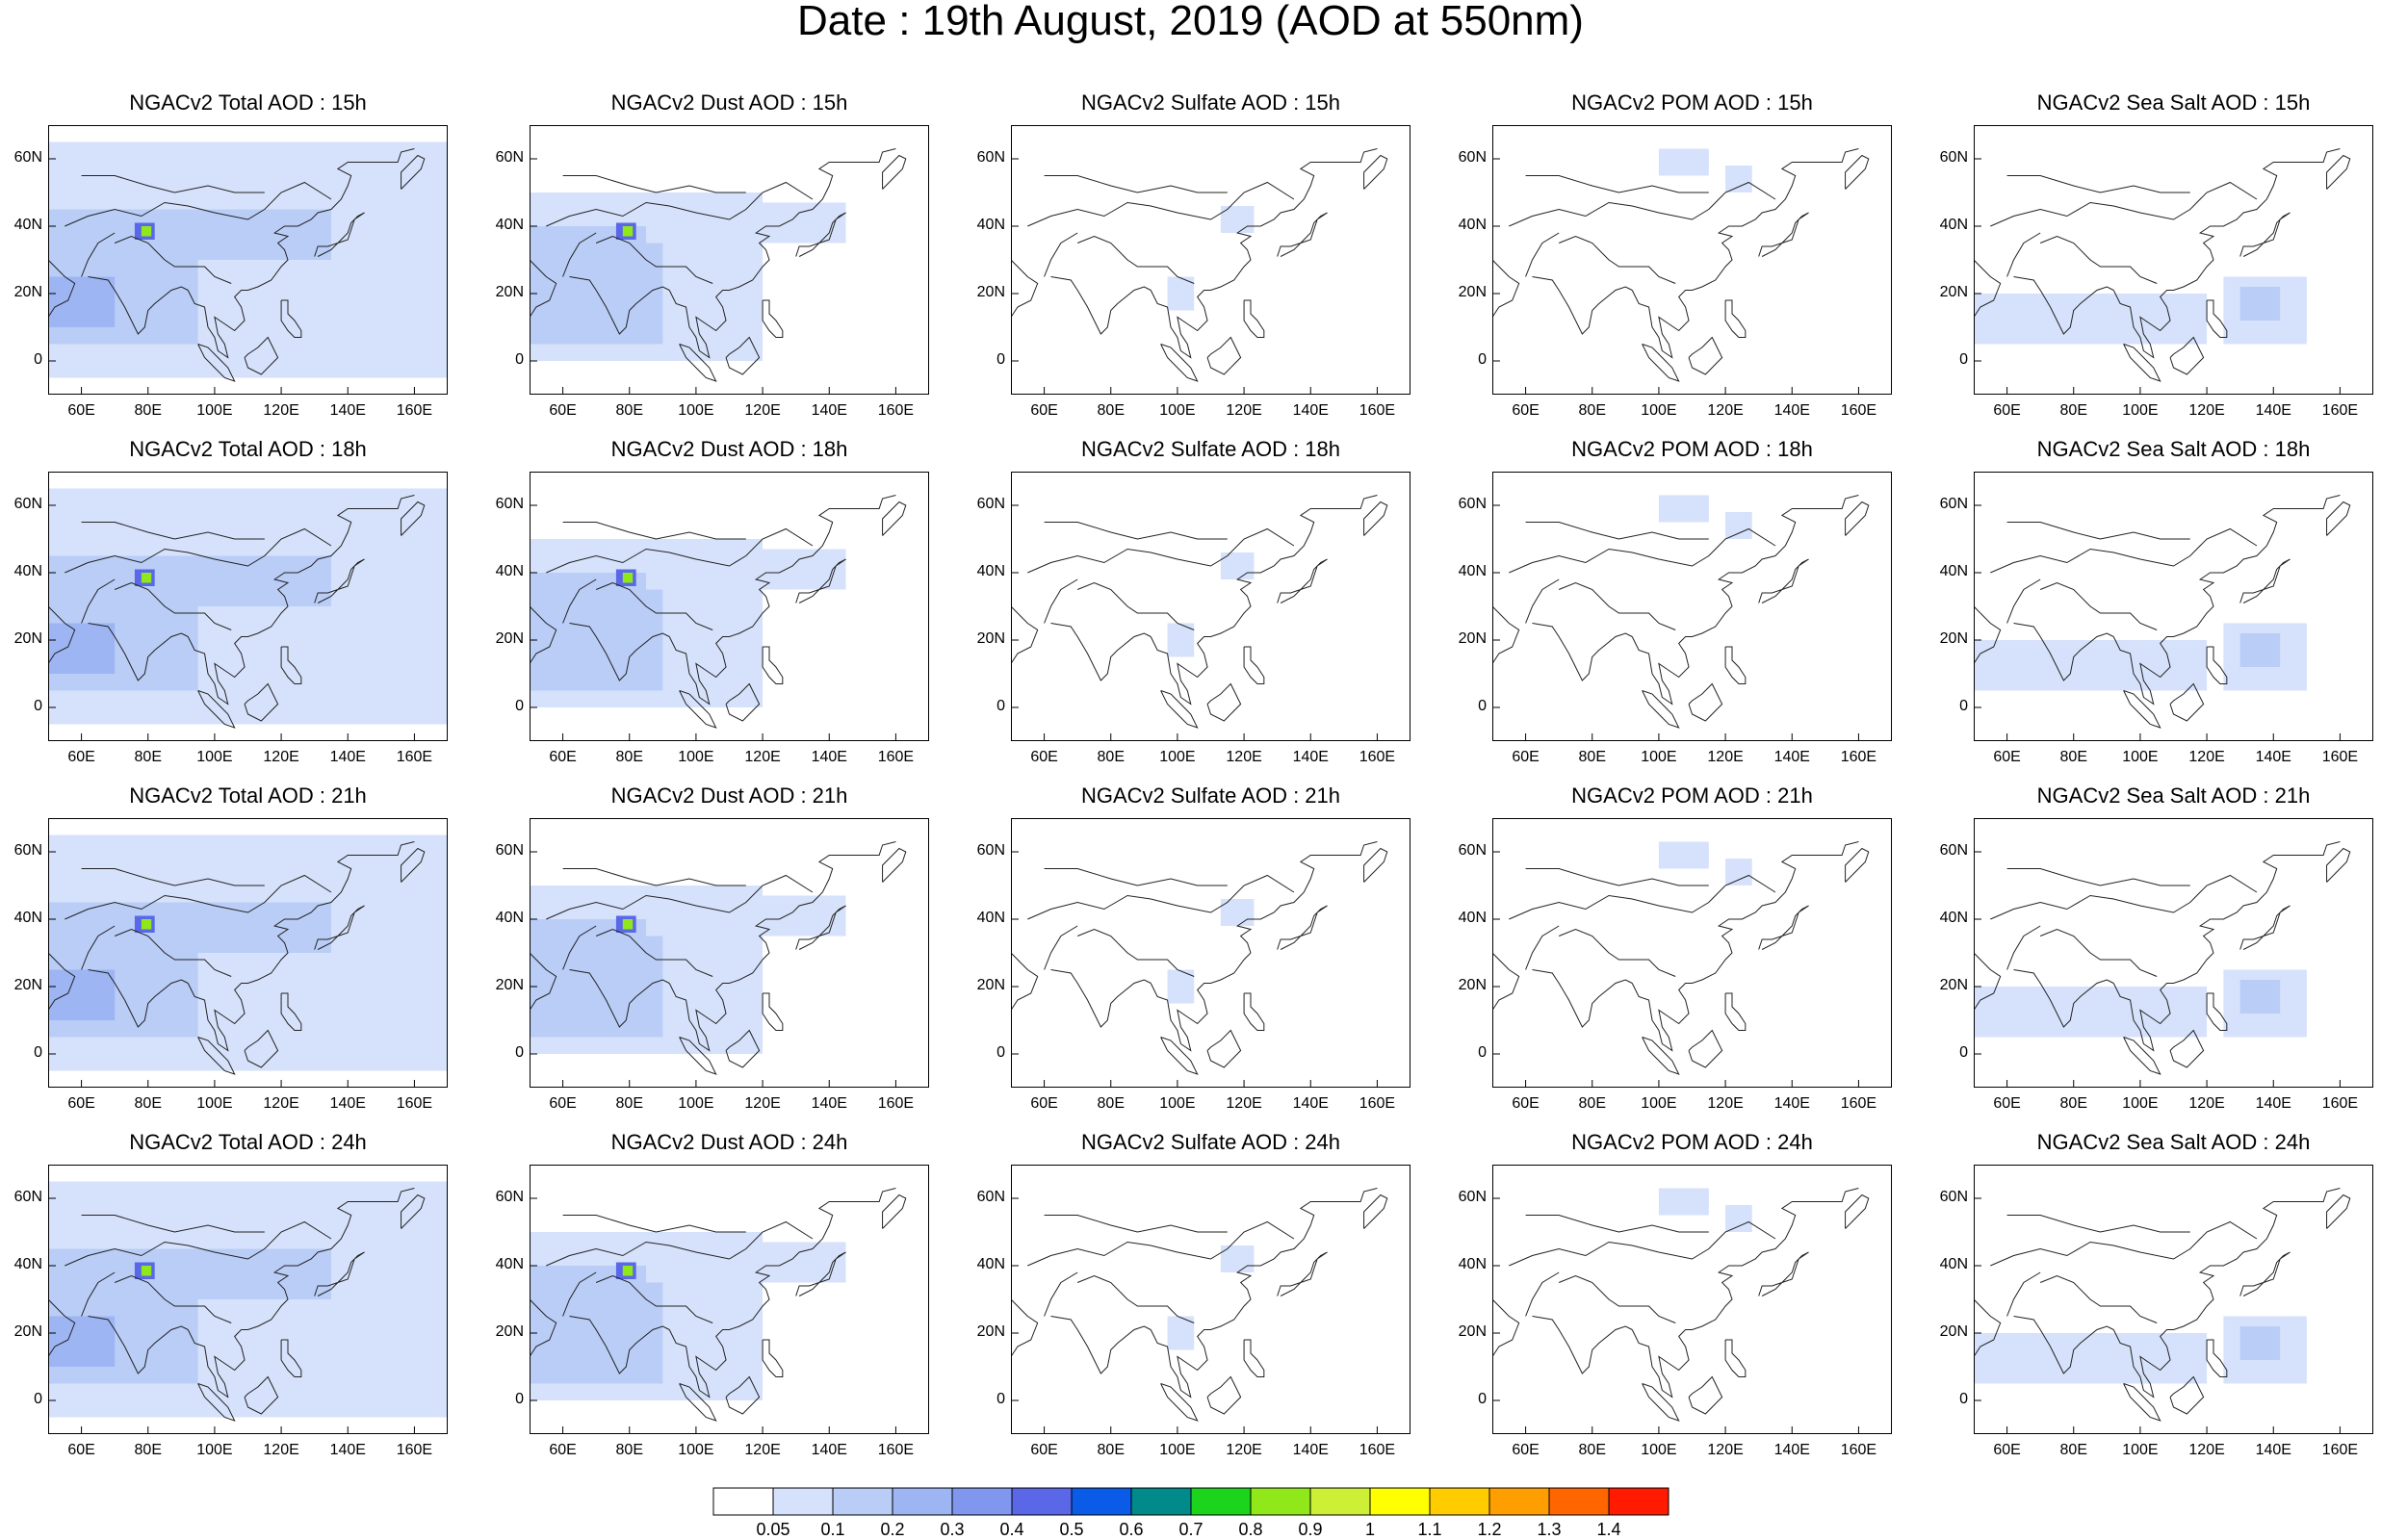  I want to click on panel-title: NGACv2 Total AOD : 24h, so click(248, 1142).